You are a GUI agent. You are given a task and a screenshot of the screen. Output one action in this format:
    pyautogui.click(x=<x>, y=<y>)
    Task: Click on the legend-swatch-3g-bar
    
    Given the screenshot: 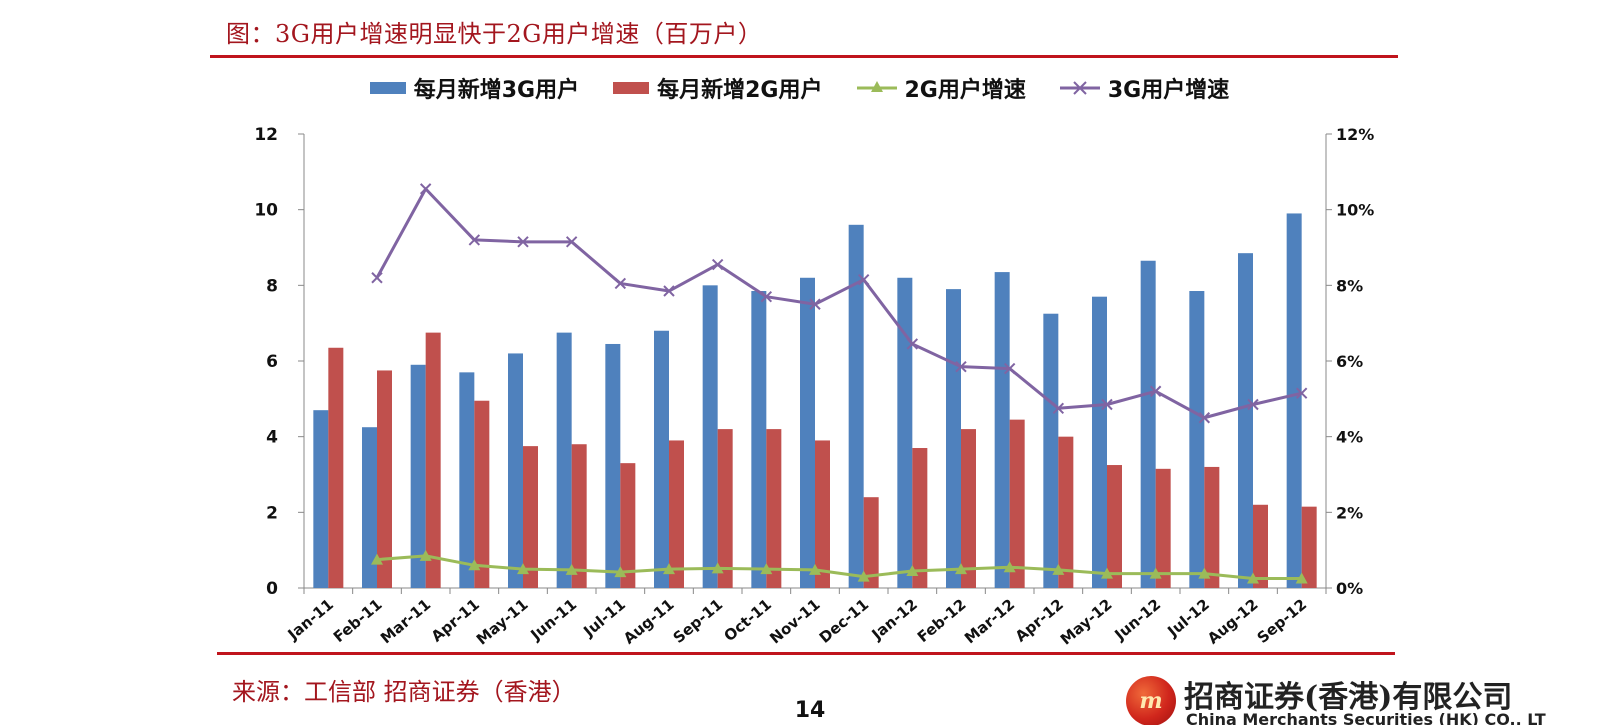 What is the action you would take?
    pyautogui.click(x=387, y=88)
    